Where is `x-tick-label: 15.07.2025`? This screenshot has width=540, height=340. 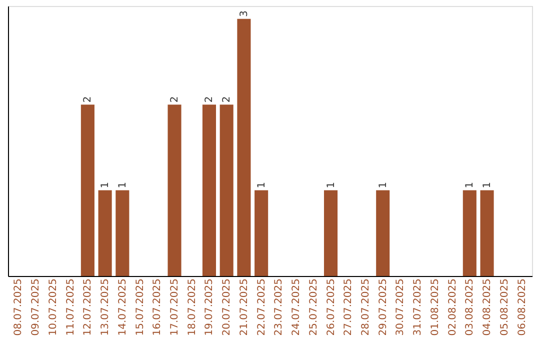 x-tick-label: 15.07.2025 is located at coordinates (140, 307).